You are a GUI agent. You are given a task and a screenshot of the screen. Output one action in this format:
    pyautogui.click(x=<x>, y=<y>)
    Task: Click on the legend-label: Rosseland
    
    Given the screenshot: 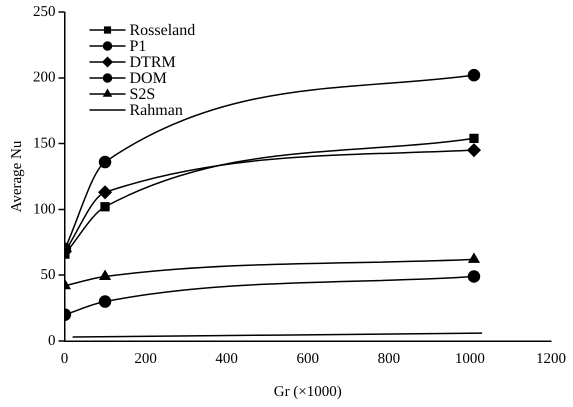 What is the action you would take?
    pyautogui.click(x=163, y=31)
    